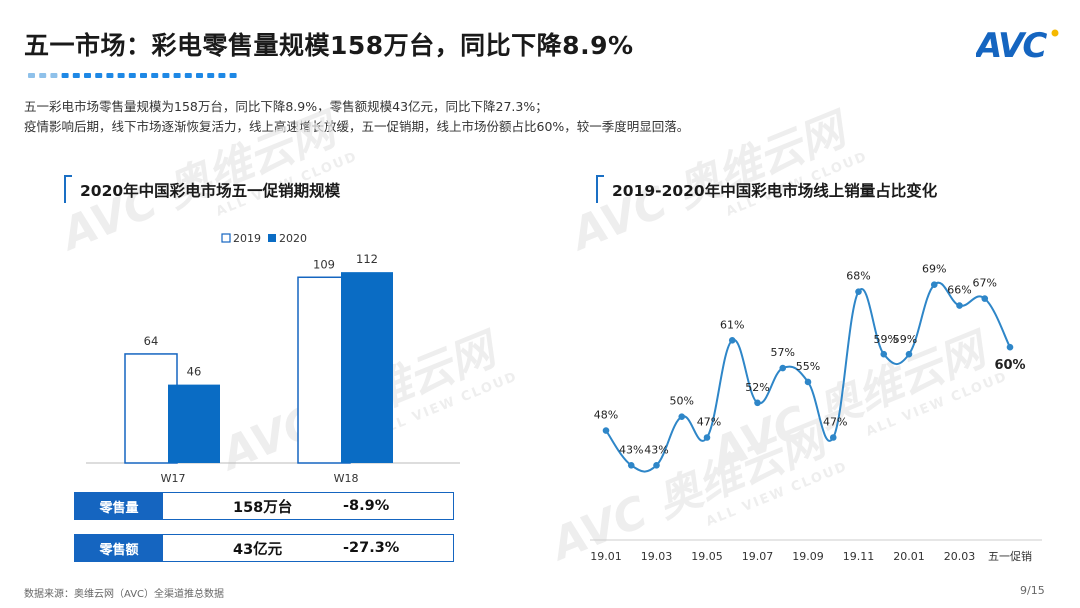 This screenshot has width=1080, height=608. What do you see at coordinates (934, 269) in the screenshot?
I see `data-label: 69%` at bounding box center [934, 269].